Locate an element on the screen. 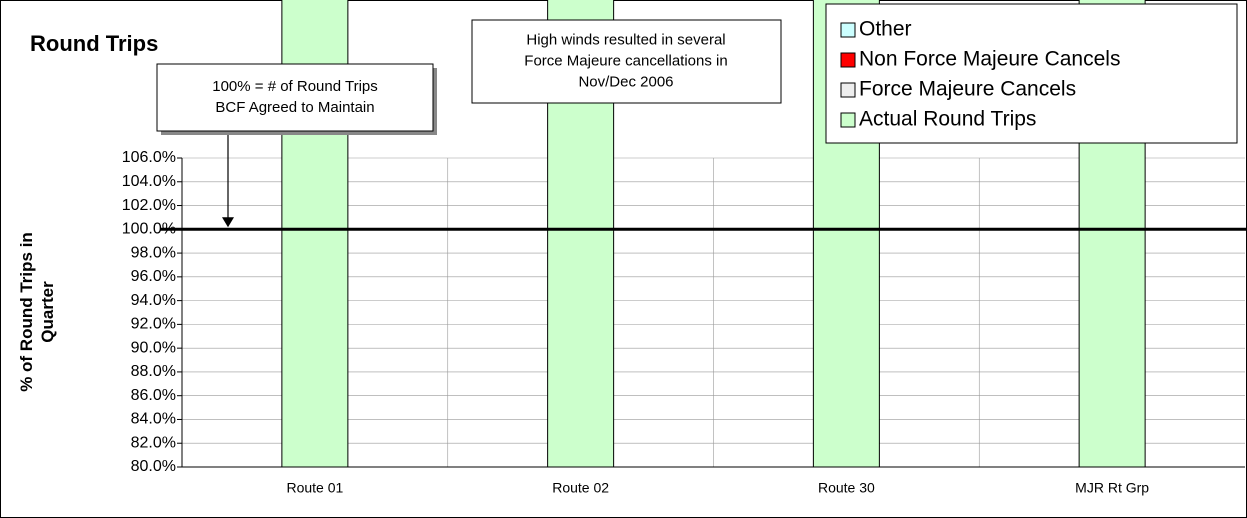  legend-label: Actual Round Trips is located at coordinates (947, 119).